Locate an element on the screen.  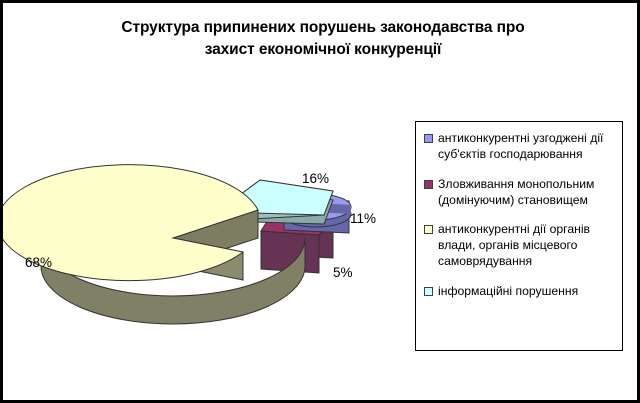
data-label-concerted-actions: 11% is located at coordinates (363, 218).